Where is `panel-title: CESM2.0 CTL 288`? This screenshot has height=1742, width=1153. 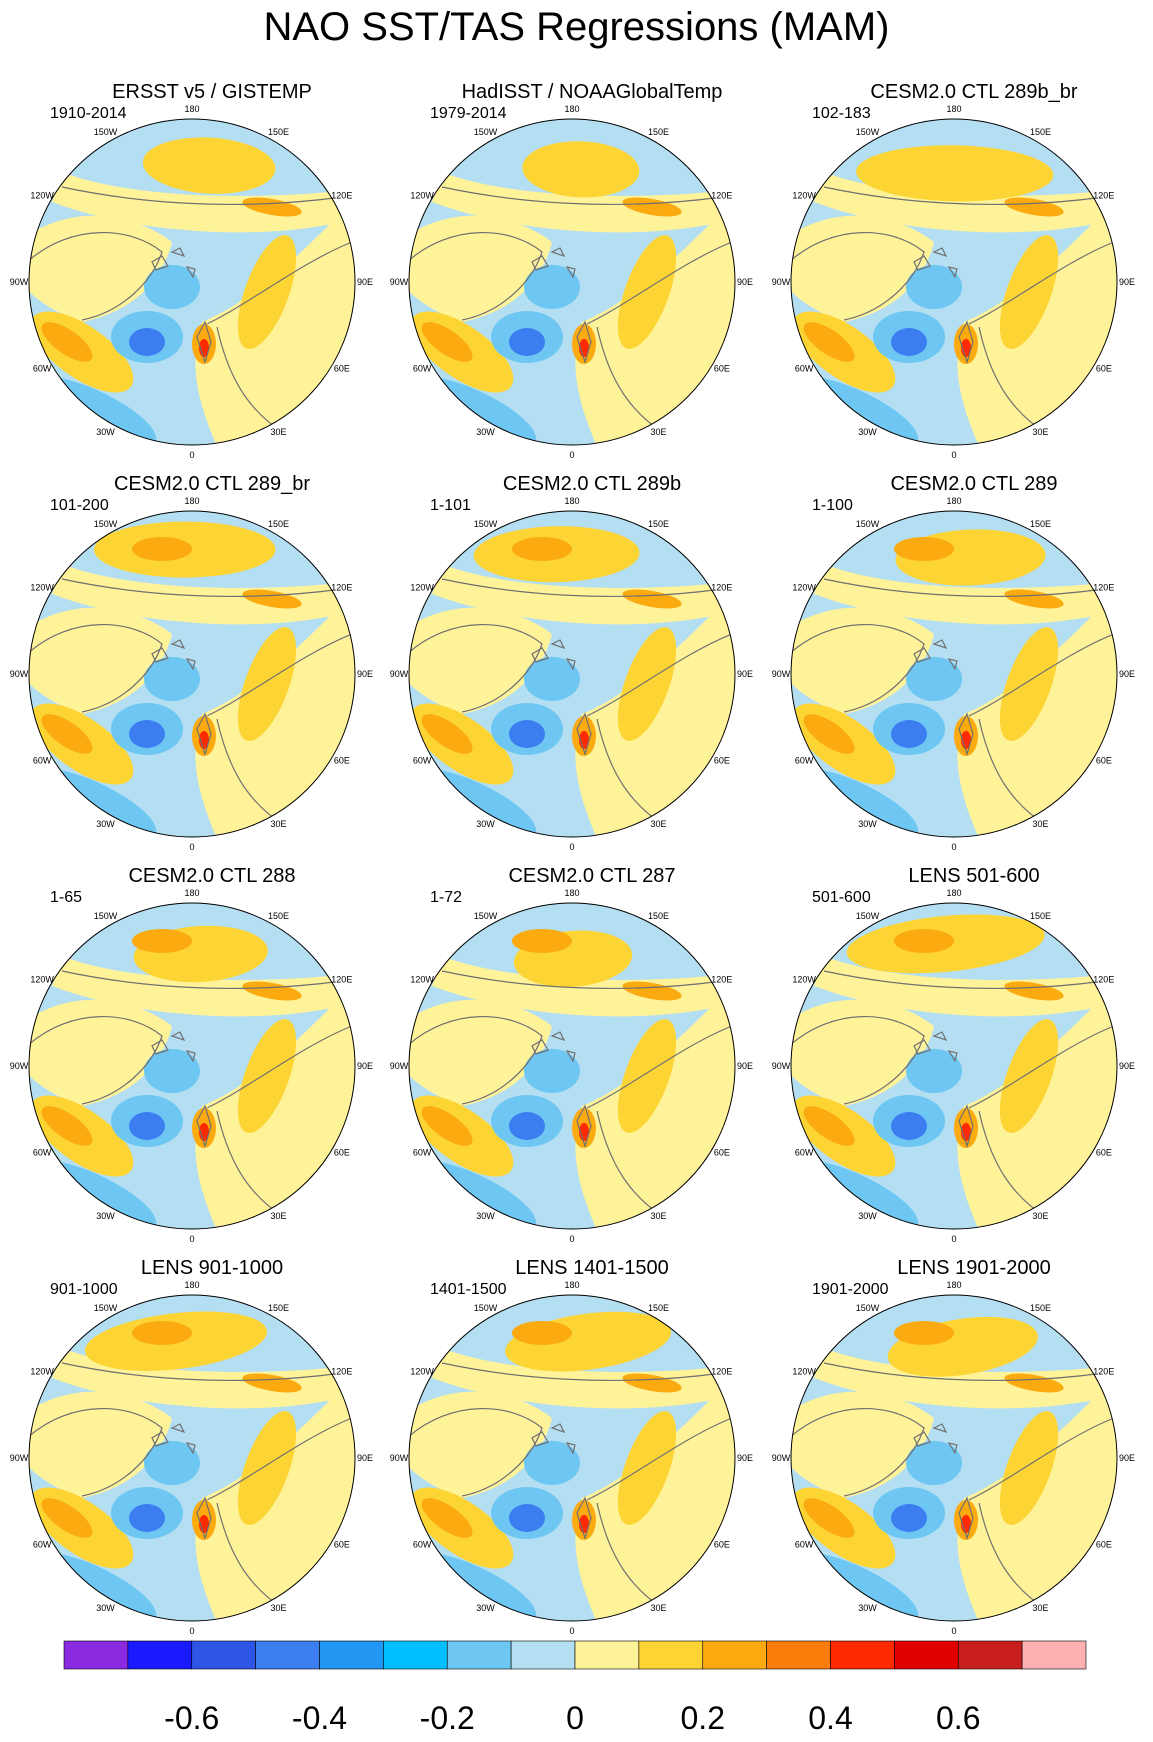
panel-title: CESM2.0 CTL 288 is located at coordinates (212, 876).